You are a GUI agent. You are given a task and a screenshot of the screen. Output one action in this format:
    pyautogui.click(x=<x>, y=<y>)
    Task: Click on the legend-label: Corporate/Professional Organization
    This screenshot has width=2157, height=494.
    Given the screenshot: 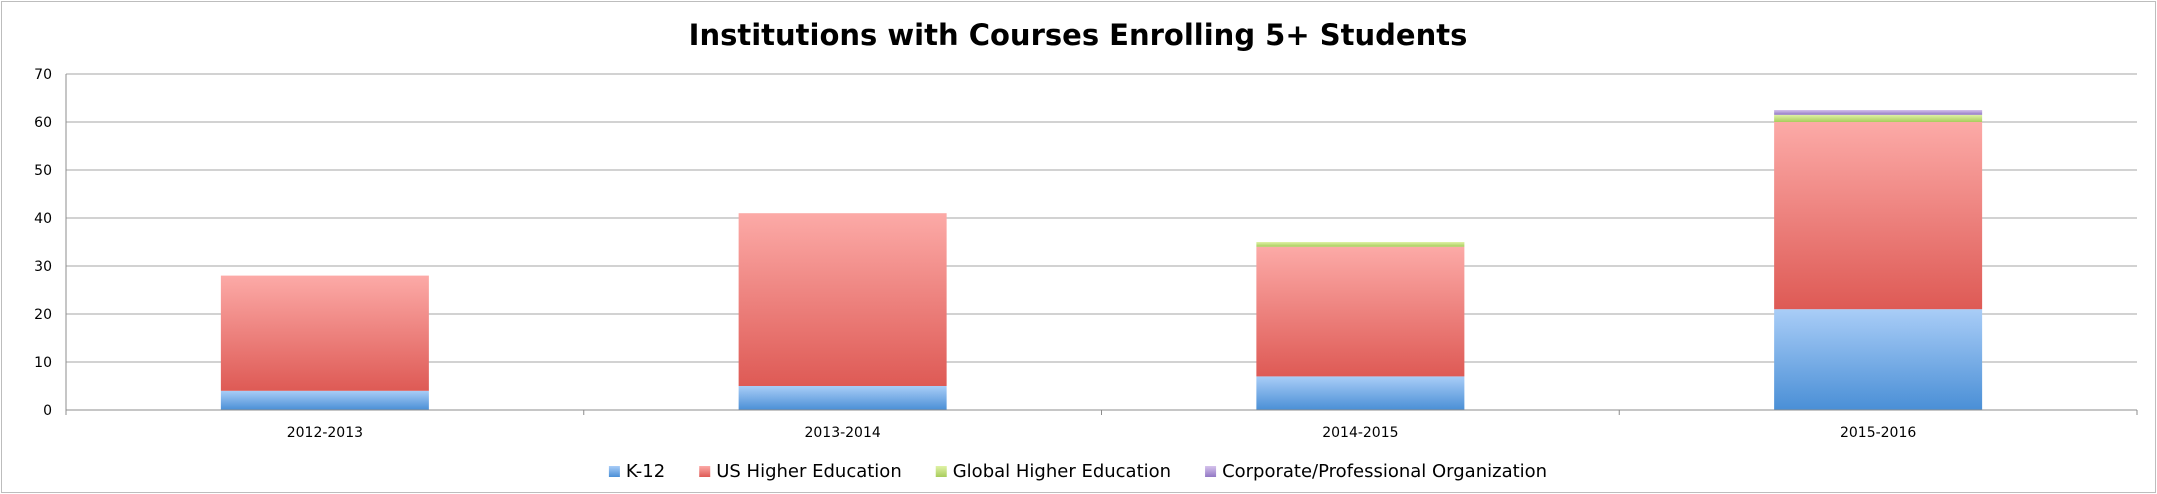 What is the action you would take?
    pyautogui.click(x=1384, y=471)
    